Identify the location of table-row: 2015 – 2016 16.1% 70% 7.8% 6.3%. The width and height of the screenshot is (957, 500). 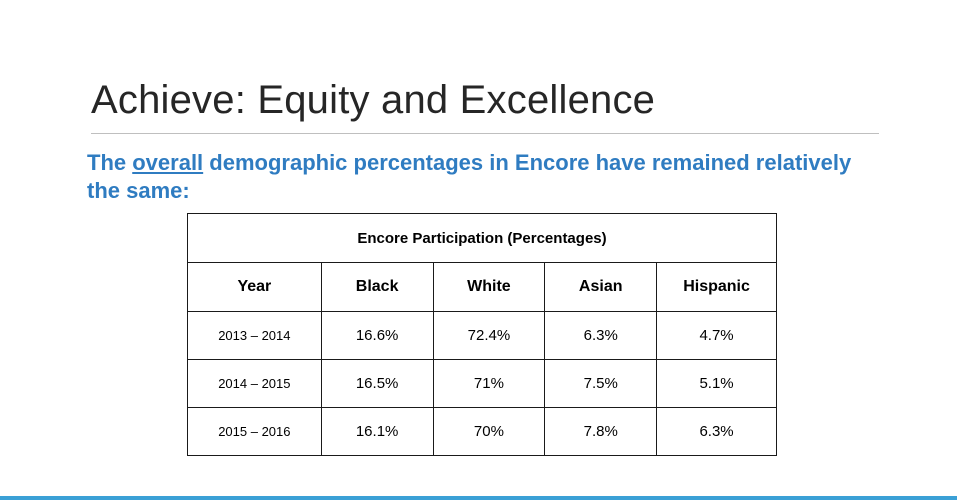
(482, 431).